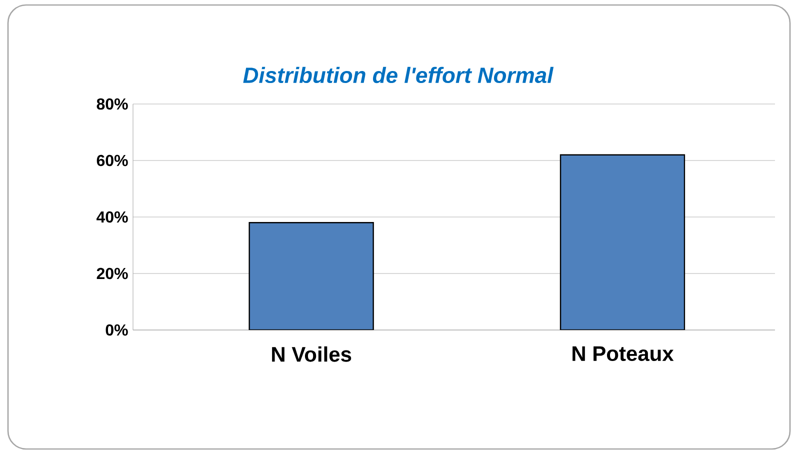 Image resolution: width=795 pixels, height=452 pixels. Describe the element at coordinates (398, 75) in the screenshot. I see `chart-title: Distribution de l'effort Normal` at that location.